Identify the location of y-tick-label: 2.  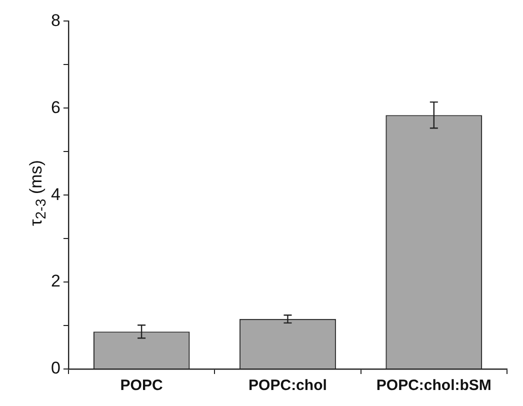
(55, 281).